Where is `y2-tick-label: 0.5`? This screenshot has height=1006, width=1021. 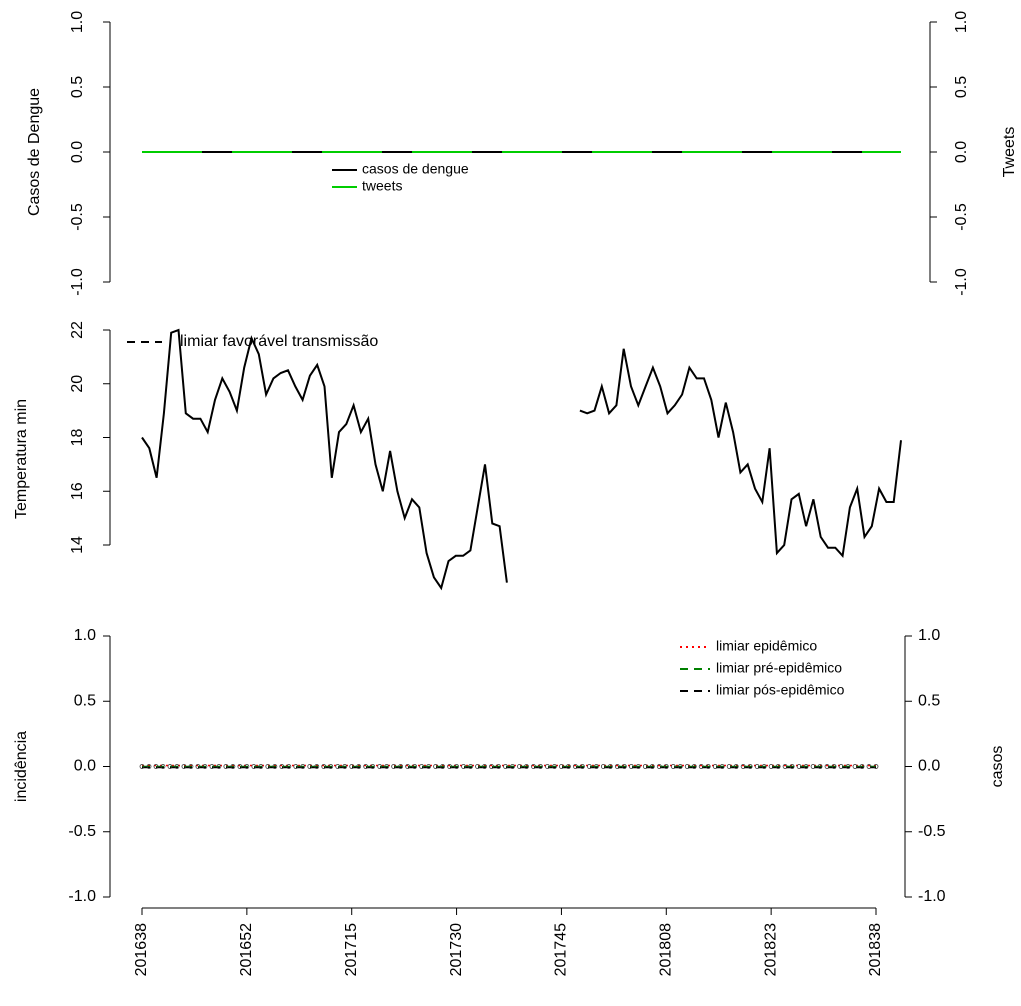
y2-tick-label: 0.5 is located at coordinates (961, 87).